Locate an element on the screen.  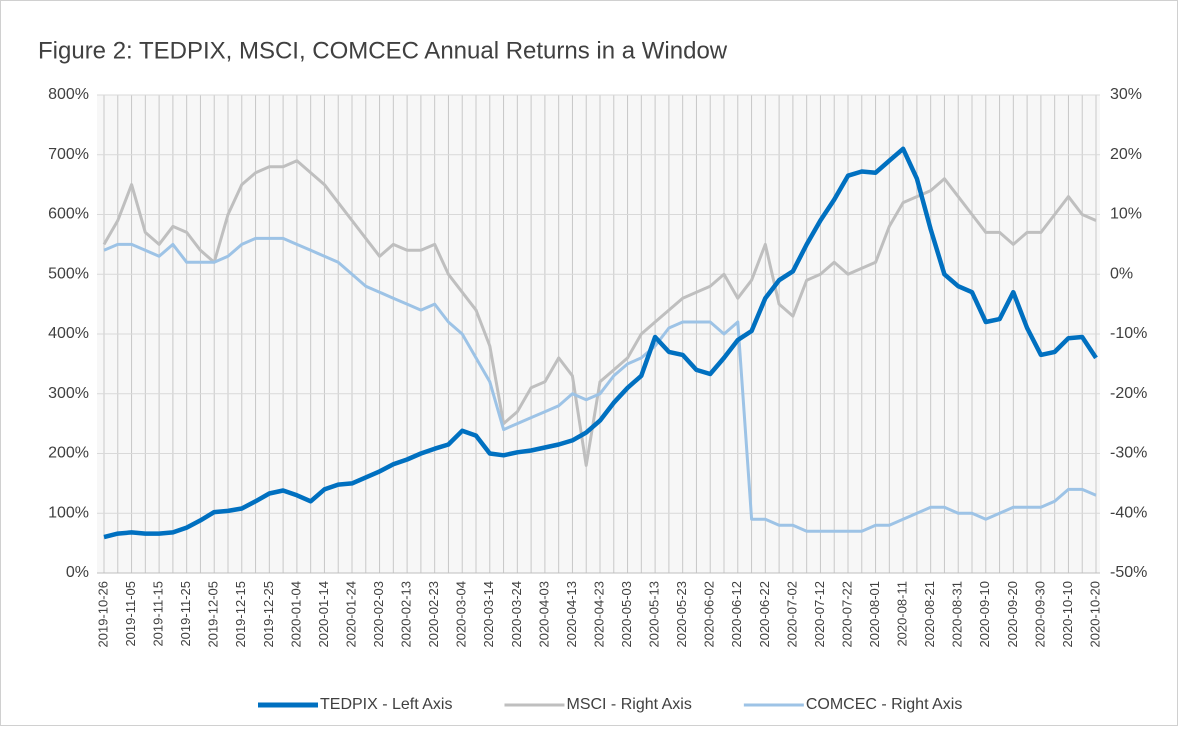
x-tick-label: 2020-02-13 is located at coordinates (406, 614).